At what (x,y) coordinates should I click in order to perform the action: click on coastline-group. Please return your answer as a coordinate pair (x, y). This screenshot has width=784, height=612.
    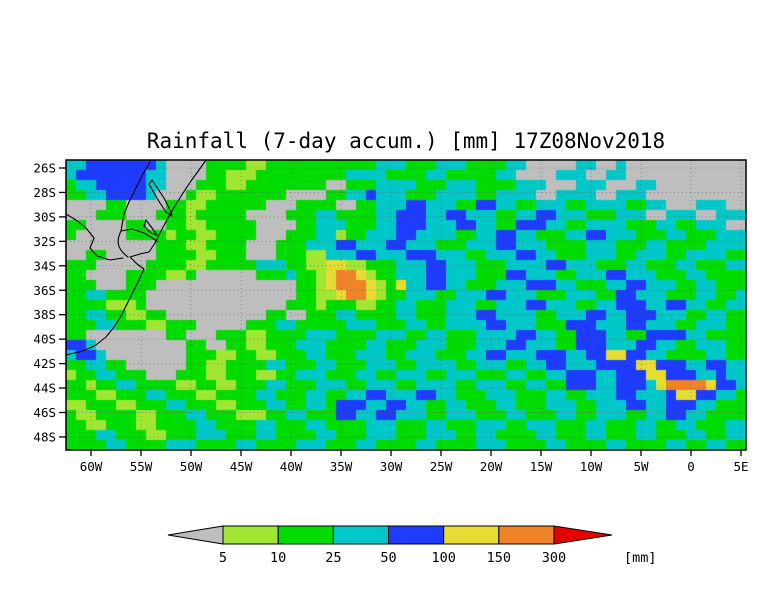
    Looking at the image, I should click on (136, 257).